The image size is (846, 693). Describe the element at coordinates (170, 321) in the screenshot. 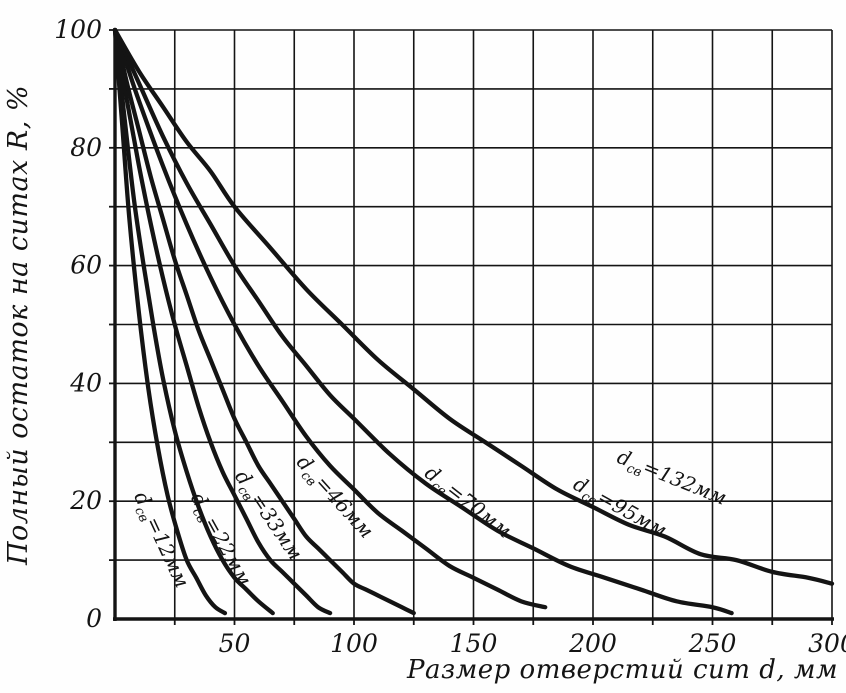

I see `curve` at that location.